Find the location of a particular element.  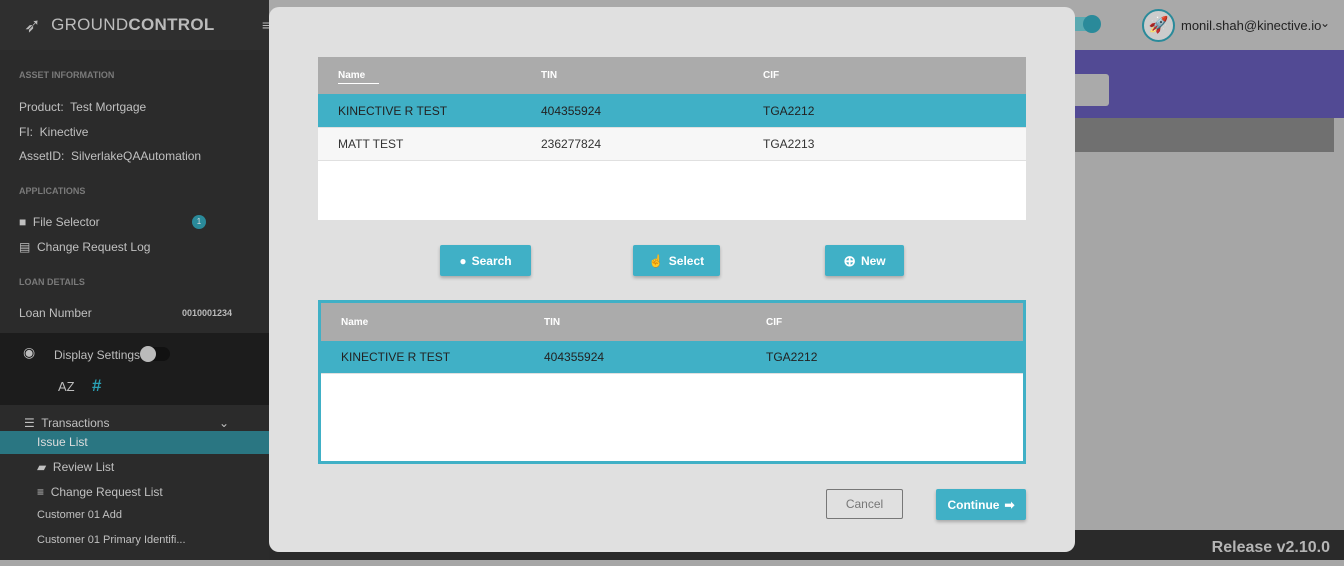

rocket-logo-icon: ➶ is located at coordinates (33, 25).